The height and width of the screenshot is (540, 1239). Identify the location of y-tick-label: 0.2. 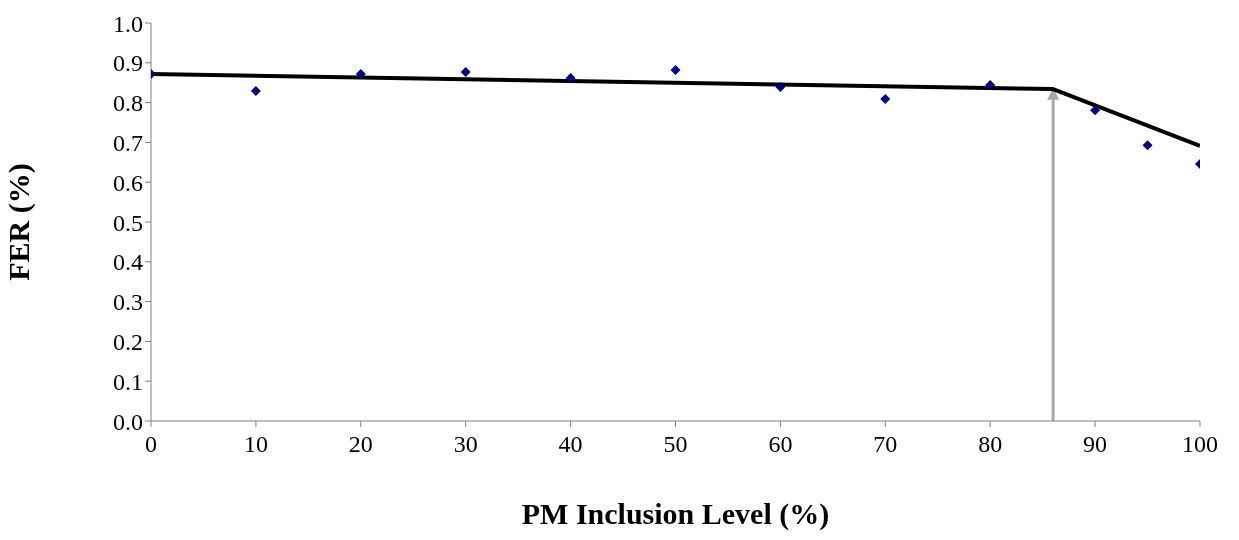
(128, 341).